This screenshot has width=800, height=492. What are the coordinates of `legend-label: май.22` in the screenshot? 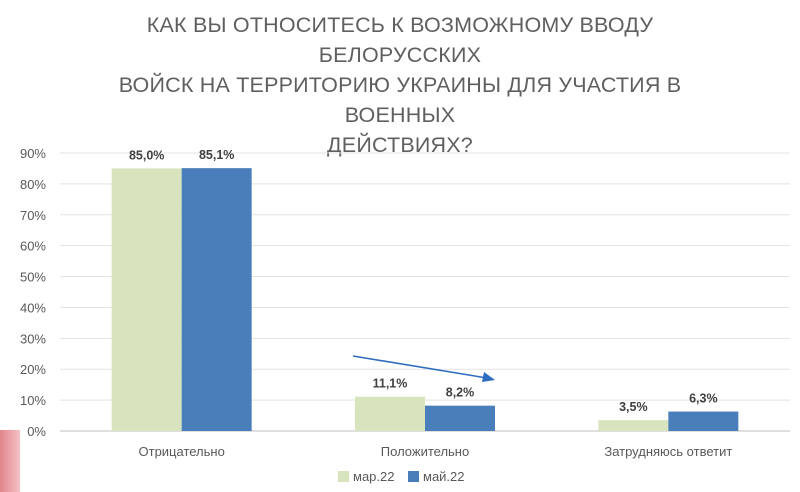 It's located at (444, 476).